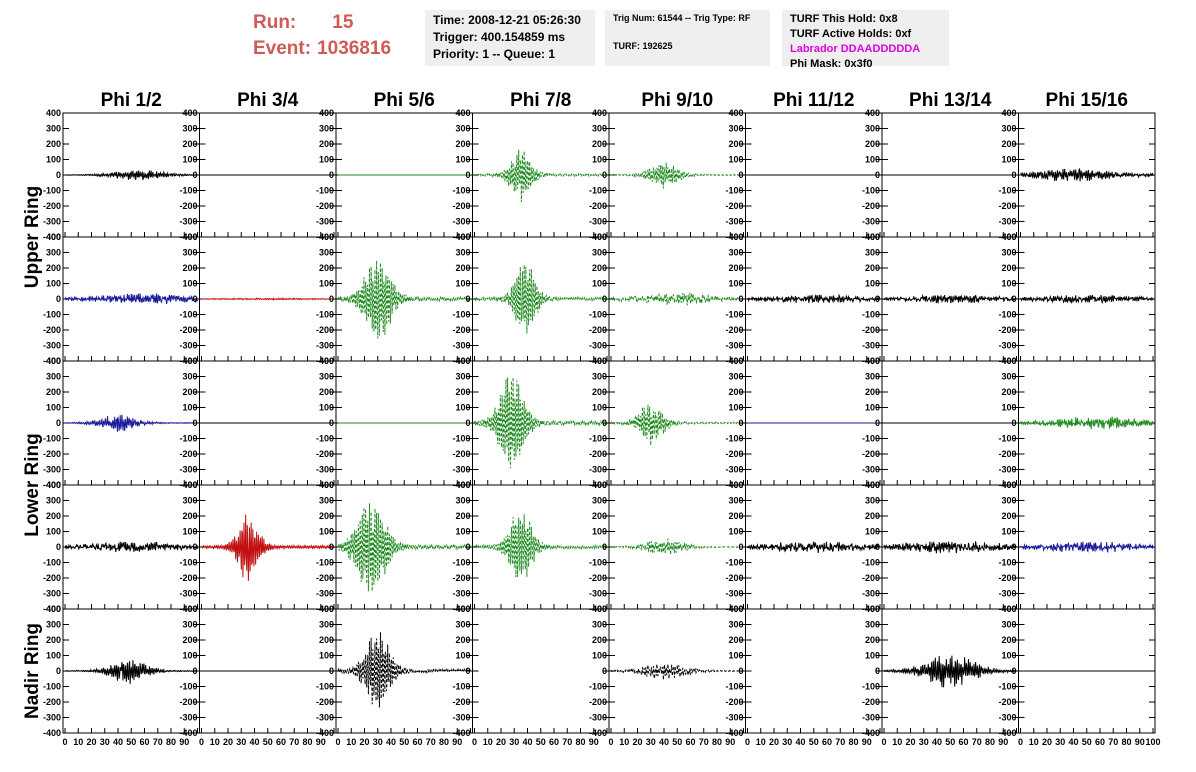 This screenshot has width=1196, height=772. What do you see at coordinates (1126, 742) in the screenshot?
I see `x-tick-label: 80` at bounding box center [1126, 742].